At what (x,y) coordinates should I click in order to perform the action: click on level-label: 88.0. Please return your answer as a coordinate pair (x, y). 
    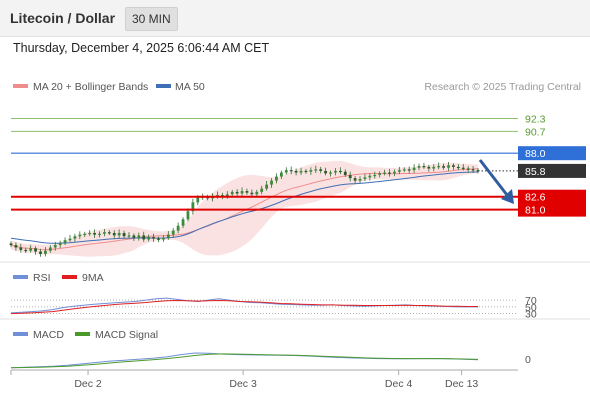
    Looking at the image, I should click on (535, 154).